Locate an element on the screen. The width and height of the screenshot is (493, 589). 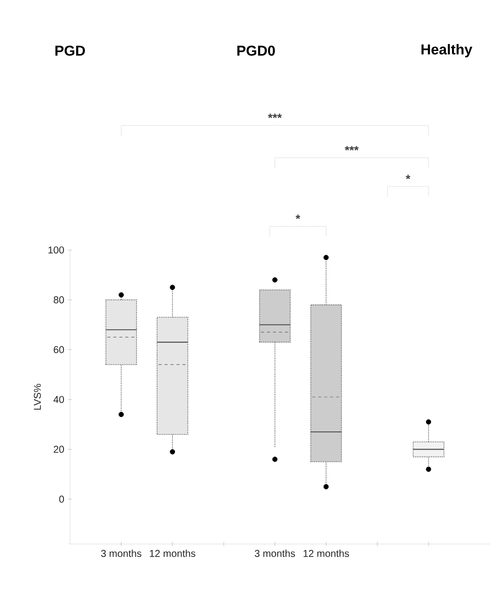
y-tick-label: 60 is located at coordinates (59, 350).